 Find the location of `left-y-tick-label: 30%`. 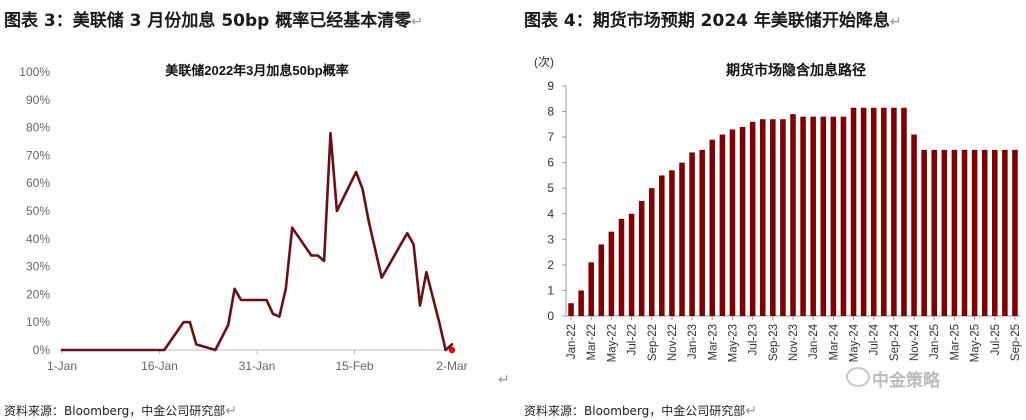

left-y-tick-label: 30% is located at coordinates (38, 267).